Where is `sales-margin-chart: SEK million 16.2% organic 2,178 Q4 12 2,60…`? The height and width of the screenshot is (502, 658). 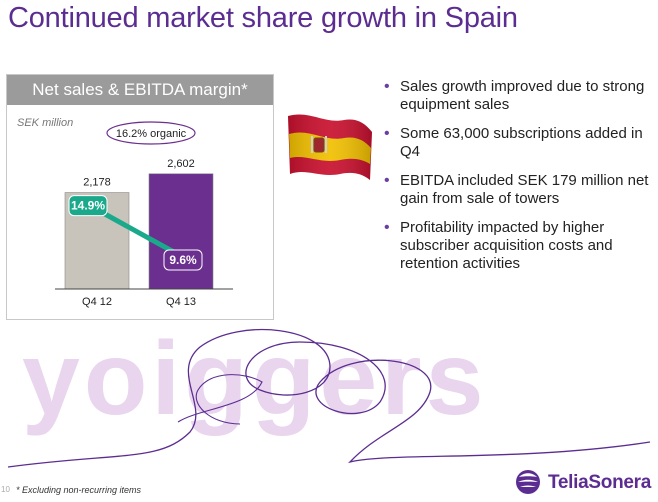
sales-margin-chart: SEK million 16.2% organic 2,178 Q4 12 2,60… is located at coordinates (125, 212).